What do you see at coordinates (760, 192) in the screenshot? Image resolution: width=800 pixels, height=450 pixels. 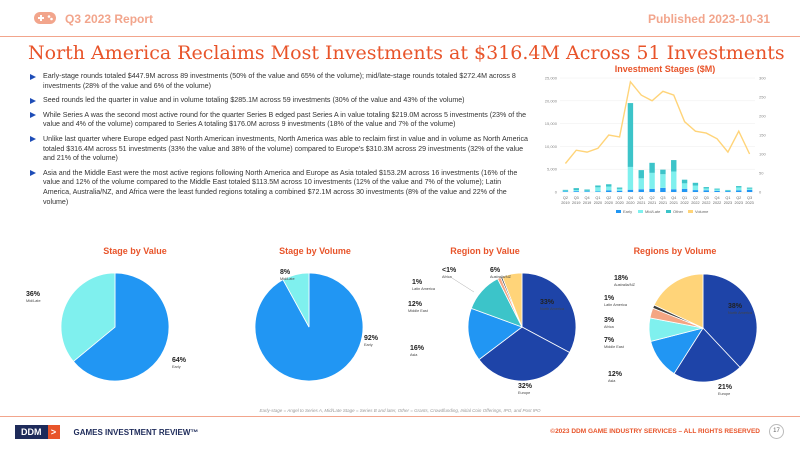 I see `y2-tick-label: 0` at bounding box center [760, 192].